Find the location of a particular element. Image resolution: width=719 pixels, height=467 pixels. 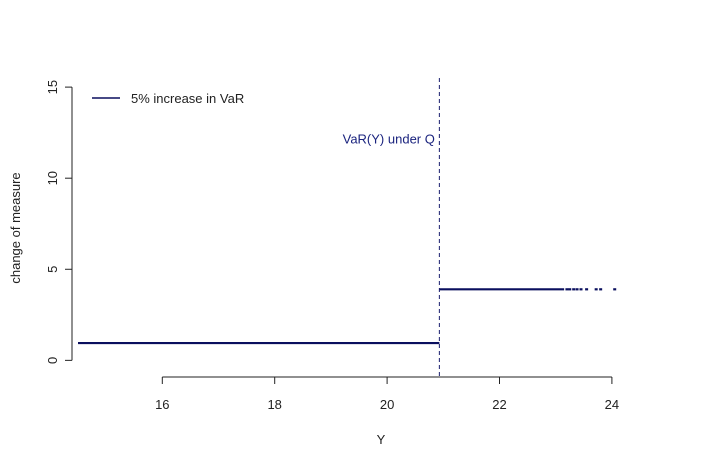

x-tick-label: 22 is located at coordinates (499, 404).